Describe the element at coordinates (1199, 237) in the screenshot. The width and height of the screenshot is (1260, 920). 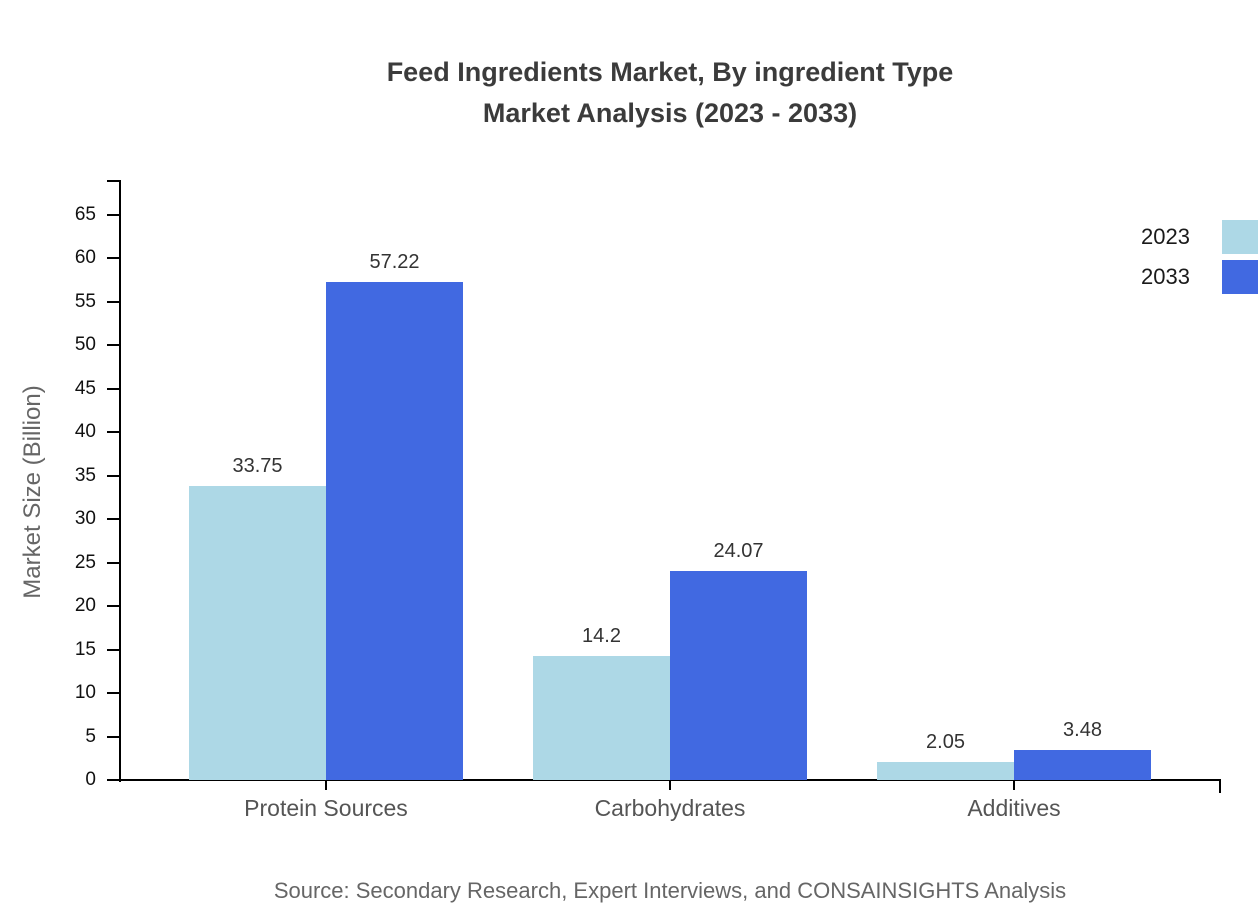
I see `legend-item-2023: 2023` at that location.